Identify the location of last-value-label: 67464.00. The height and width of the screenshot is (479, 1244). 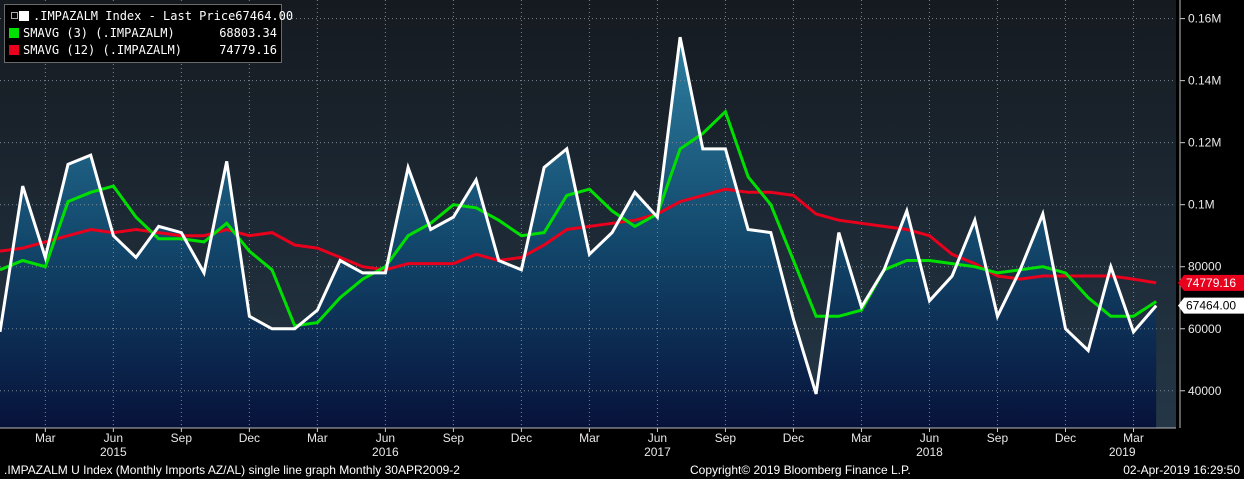
(1211, 306).